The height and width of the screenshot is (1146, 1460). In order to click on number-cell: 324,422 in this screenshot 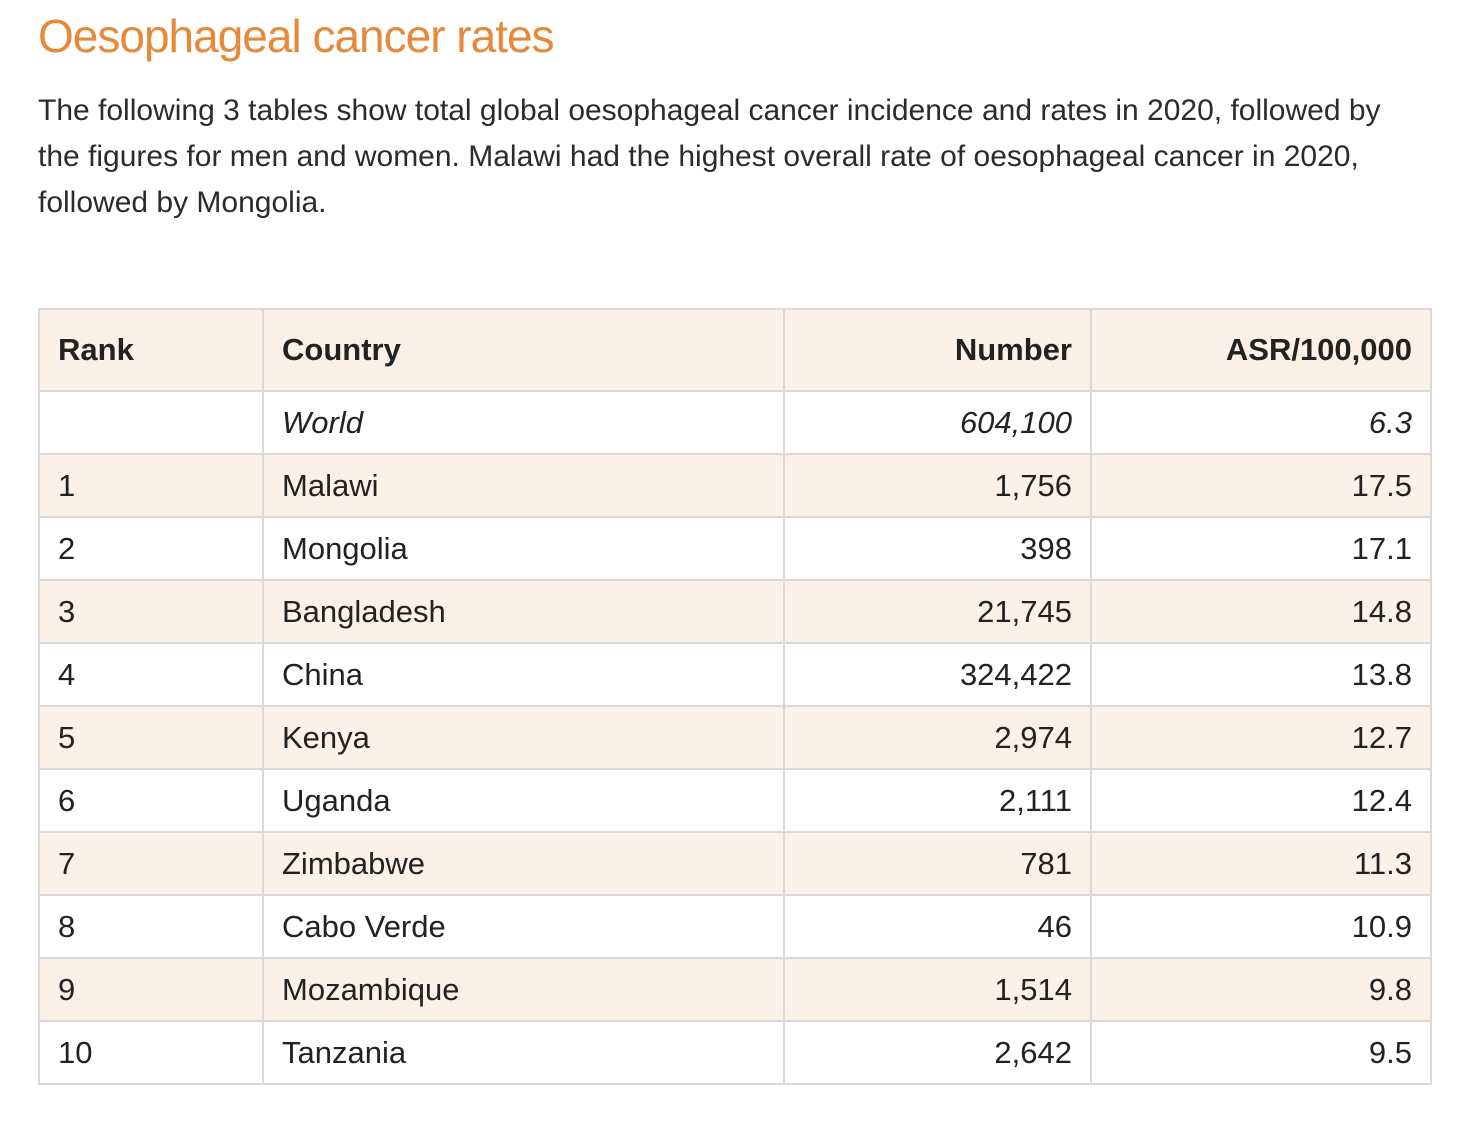, I will do `click(937, 674)`.